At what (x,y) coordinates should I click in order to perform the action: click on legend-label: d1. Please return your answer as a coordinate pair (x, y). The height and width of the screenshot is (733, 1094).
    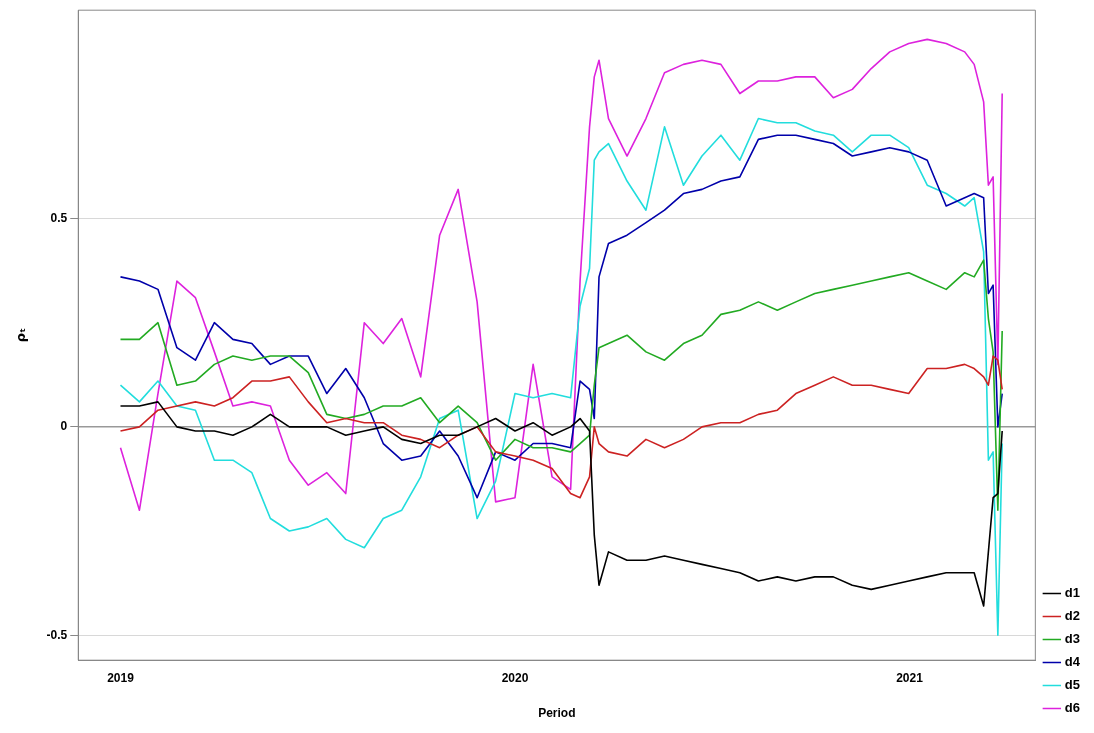
    Looking at the image, I should click on (1072, 593).